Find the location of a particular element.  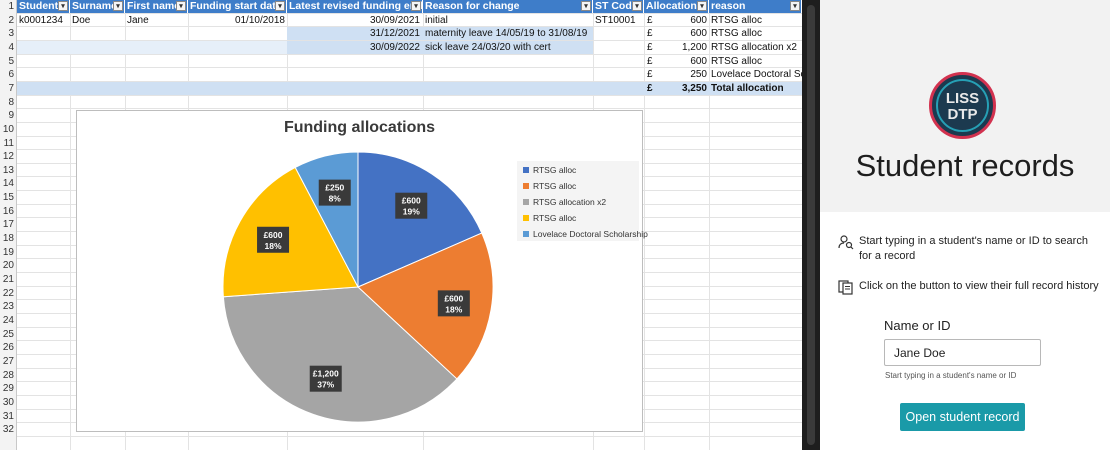

row-number: 29 is located at coordinates (8, 389).